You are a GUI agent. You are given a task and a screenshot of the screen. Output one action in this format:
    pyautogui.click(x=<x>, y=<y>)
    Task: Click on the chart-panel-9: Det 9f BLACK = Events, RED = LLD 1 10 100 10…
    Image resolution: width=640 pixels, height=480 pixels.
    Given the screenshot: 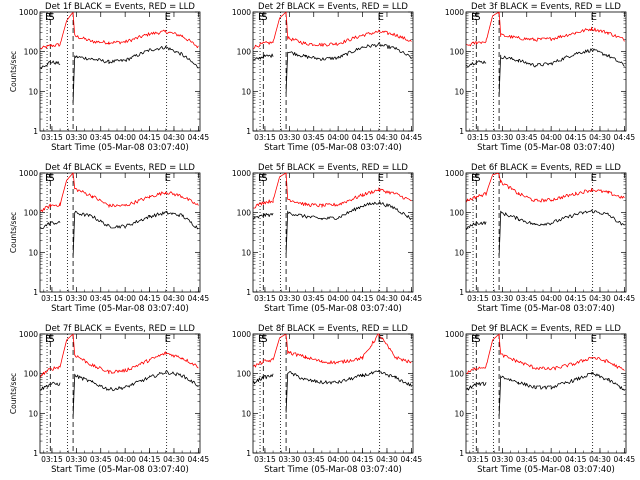 What is the action you would take?
    pyautogui.click(x=540, y=399)
    